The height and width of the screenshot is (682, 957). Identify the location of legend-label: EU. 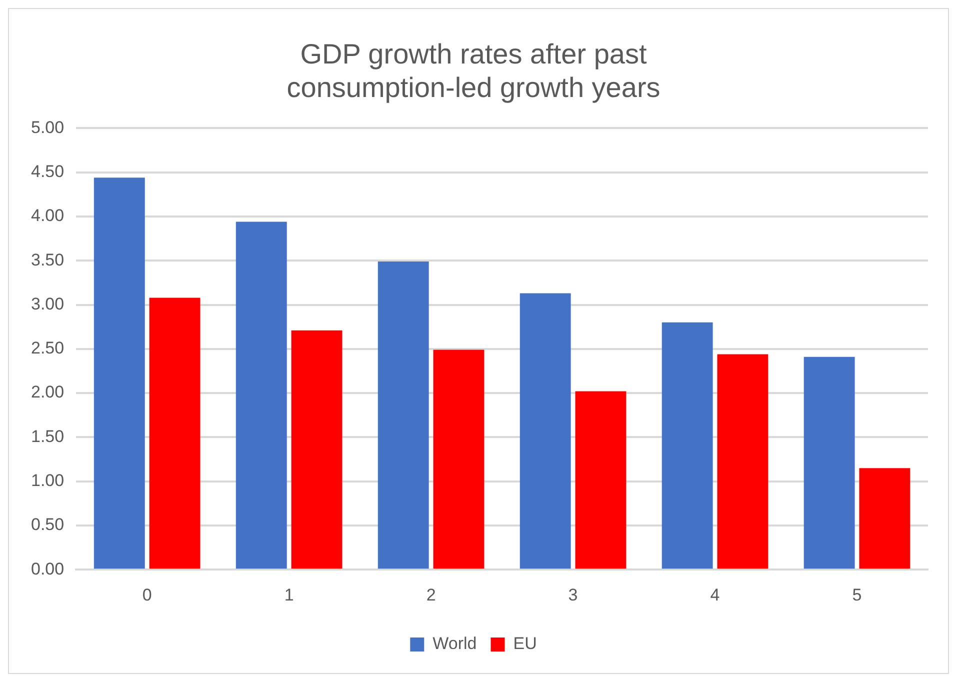
(525, 644).